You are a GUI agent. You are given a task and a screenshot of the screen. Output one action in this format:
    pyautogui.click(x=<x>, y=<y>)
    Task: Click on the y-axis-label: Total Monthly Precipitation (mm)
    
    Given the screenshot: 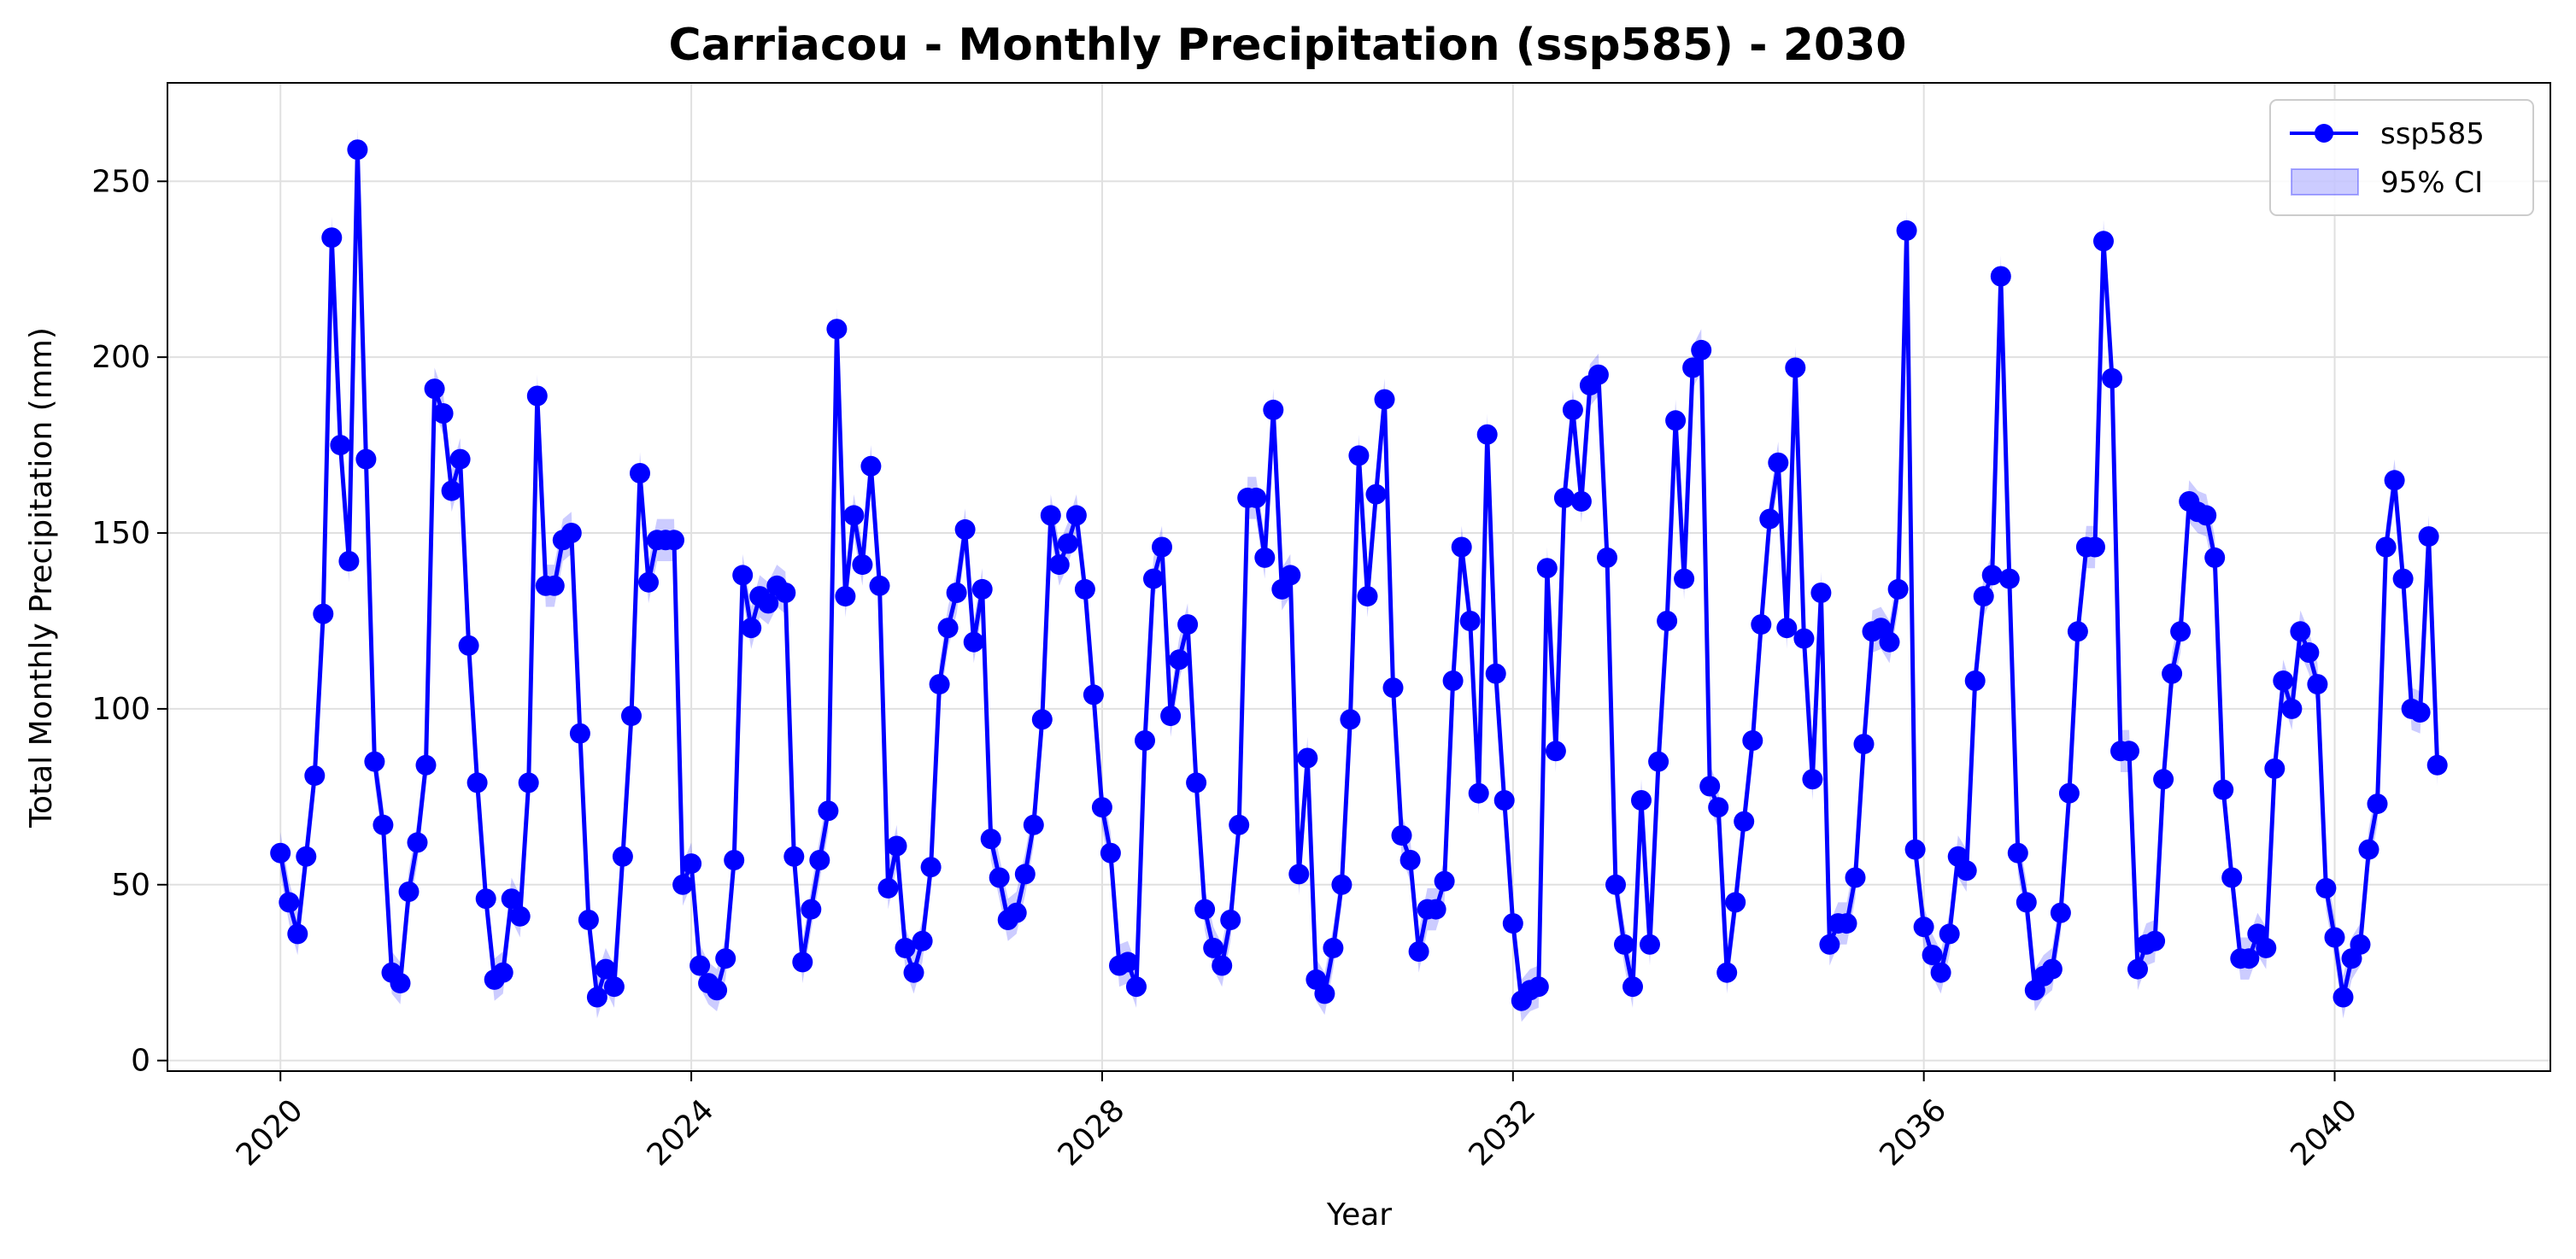 What is the action you would take?
    pyautogui.click(x=41, y=578)
    